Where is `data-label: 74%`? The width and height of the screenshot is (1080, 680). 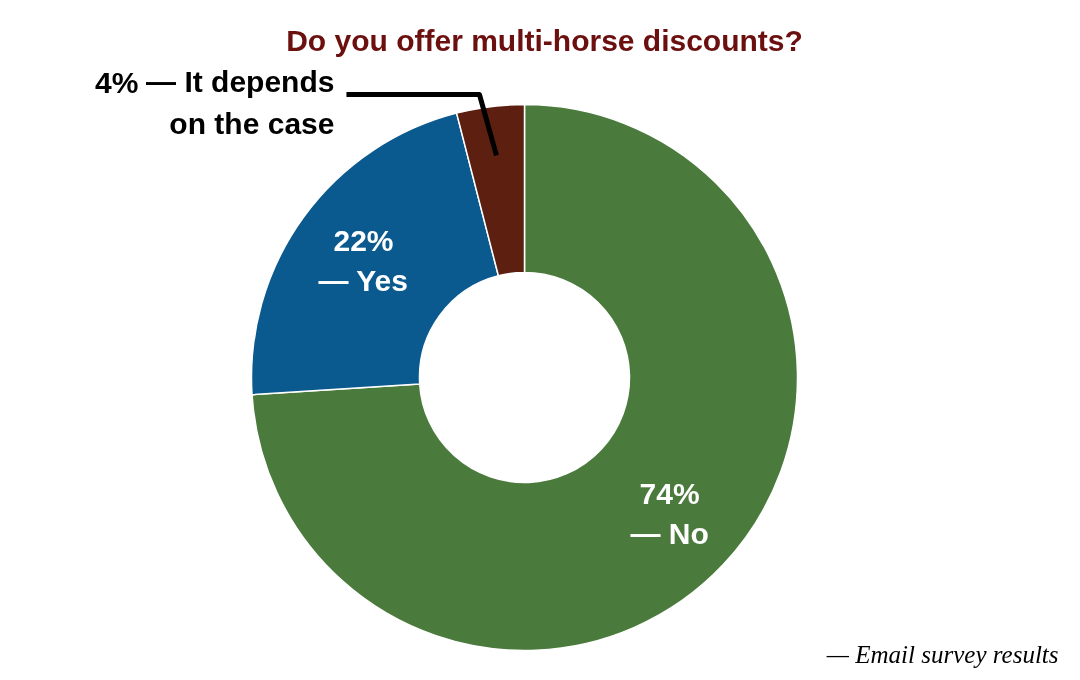
data-label: 74% is located at coordinates (669, 494).